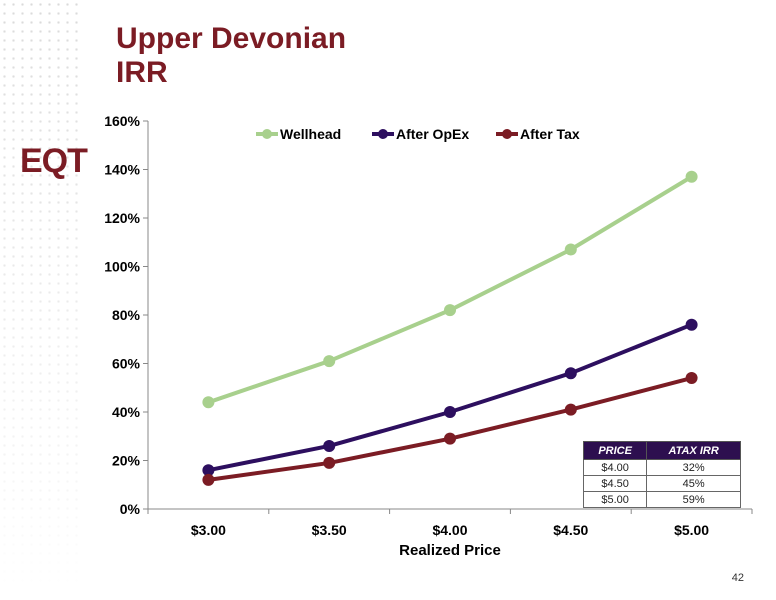 Image resolution: width=776 pixels, height=600 pixels. Describe the element at coordinates (208, 530) in the screenshot. I see `x-tick-label: $3.00` at that location.